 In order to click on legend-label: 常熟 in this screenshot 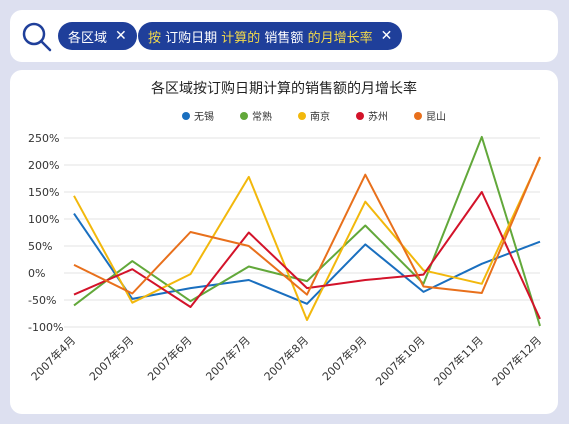, I will do `click(262, 116)`.